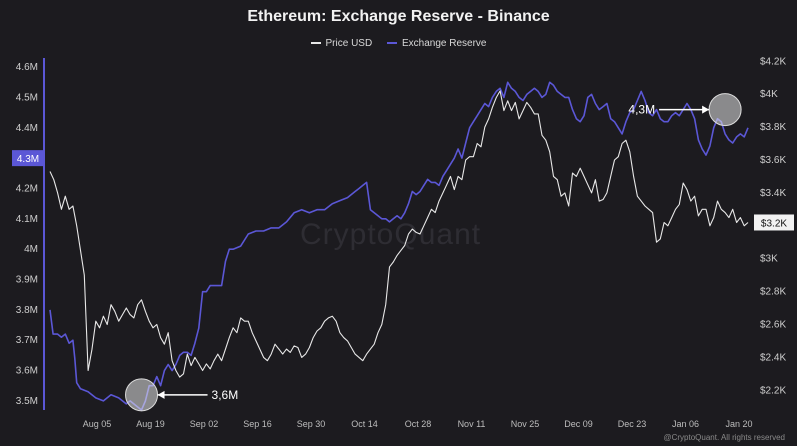 This screenshot has height=446, width=797. Describe the element at coordinates (472, 424) in the screenshot. I see `x-tick-label: Nov 11` at that location.